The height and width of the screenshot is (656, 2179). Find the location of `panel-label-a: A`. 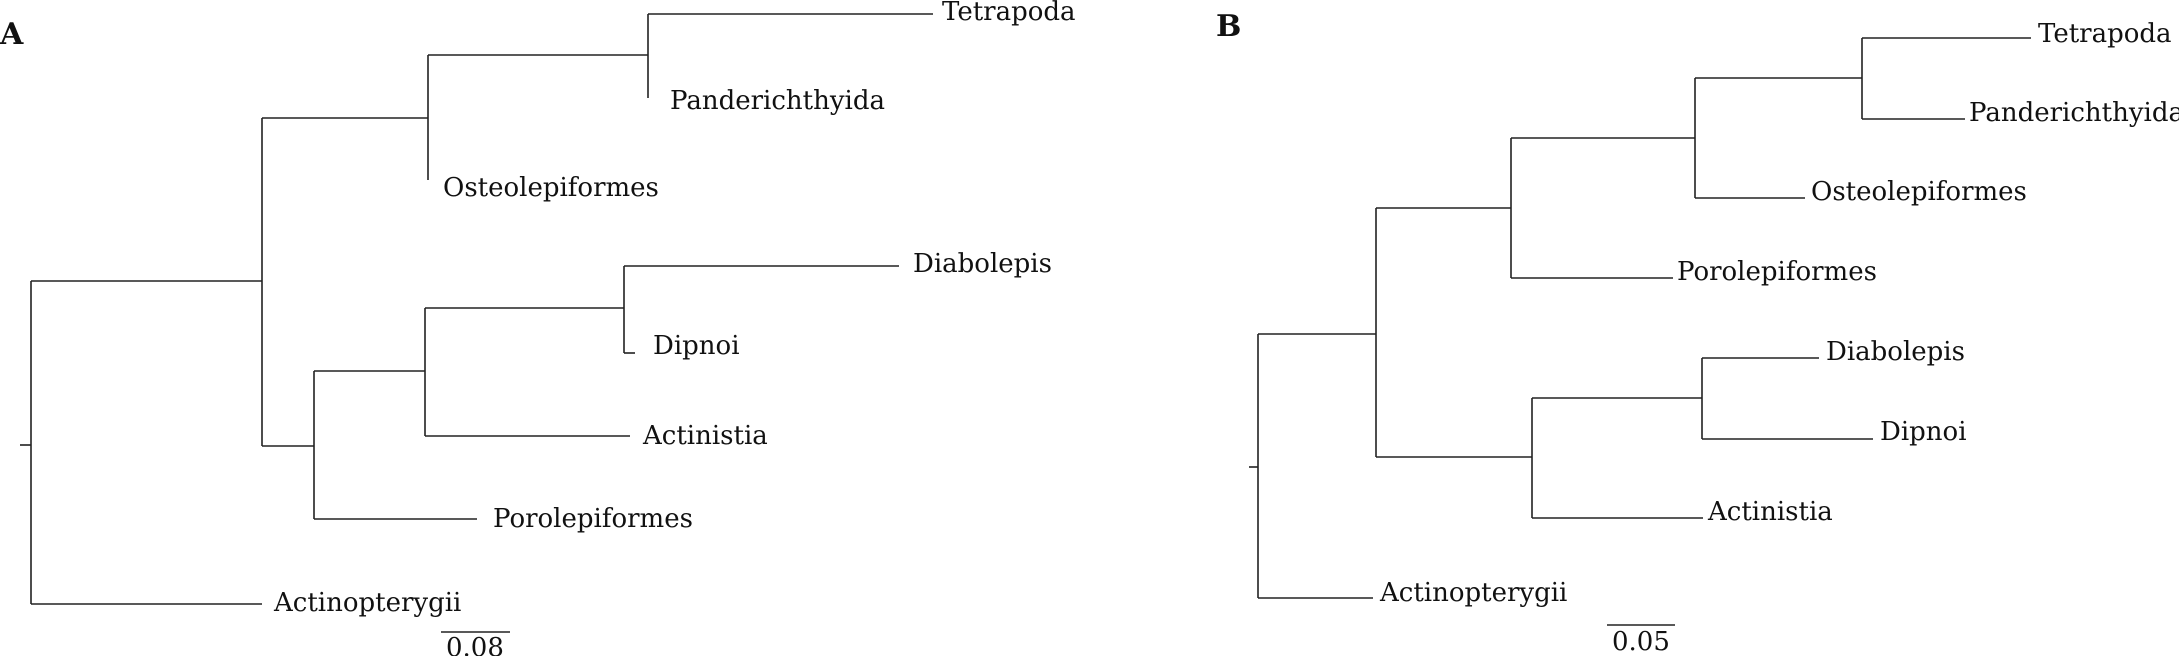

panel-label-a: A is located at coordinates (12, 34).